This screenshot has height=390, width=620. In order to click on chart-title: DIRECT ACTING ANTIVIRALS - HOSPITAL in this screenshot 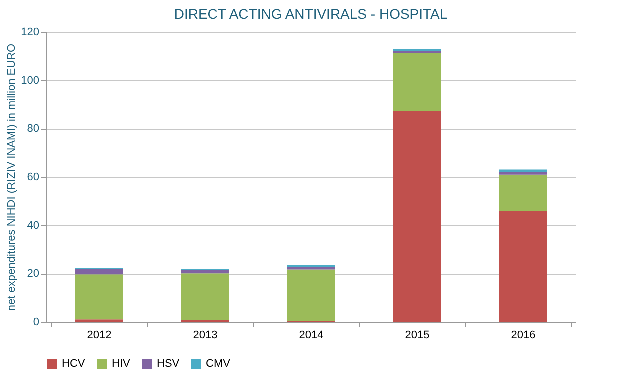, I will do `click(311, 14)`.